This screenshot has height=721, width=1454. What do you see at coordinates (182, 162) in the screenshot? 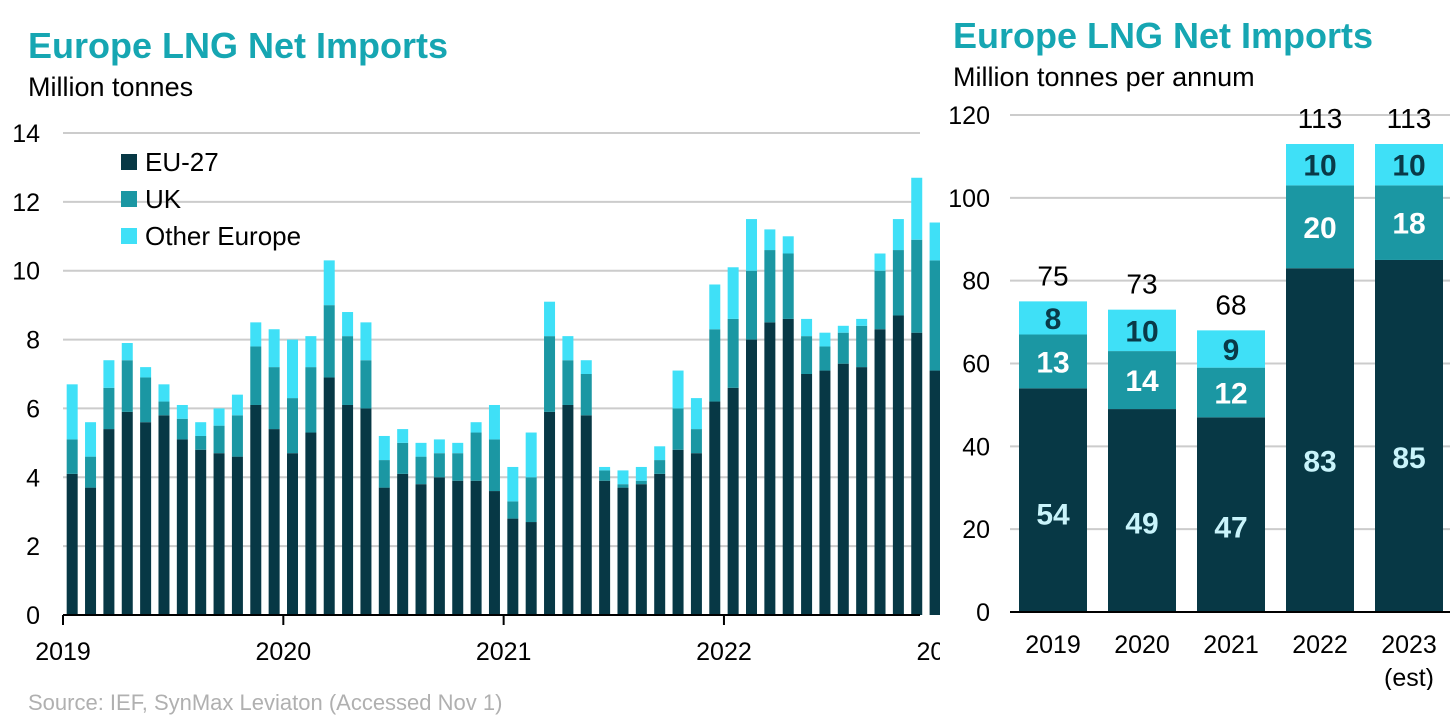
I see `legend-label: EU-27` at bounding box center [182, 162].